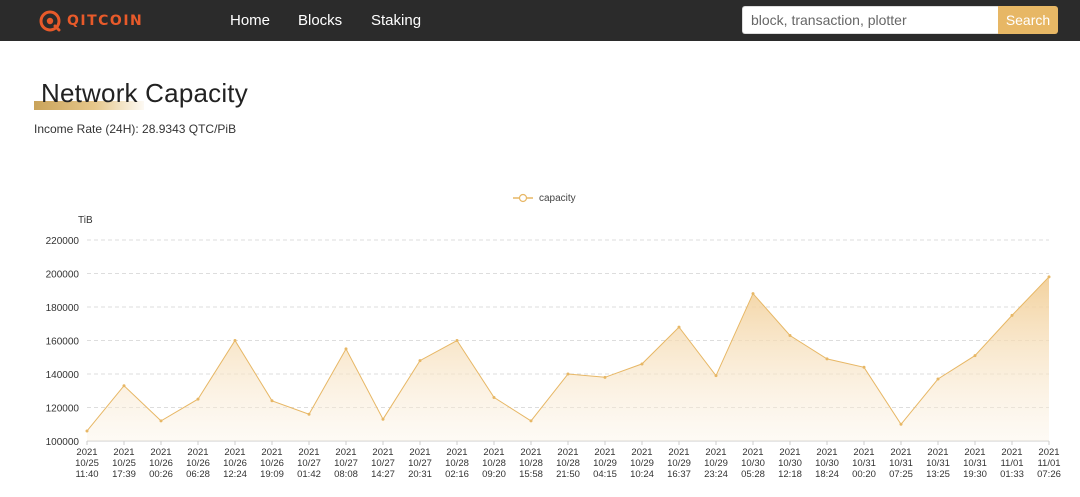  Describe the element at coordinates (63, 409) in the screenshot. I see `y-tick-label: 120000` at that location.